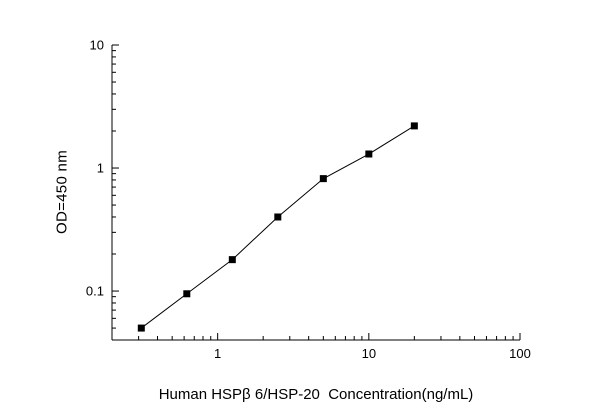  I want to click on x-tick-label: 10, so click(369, 353).